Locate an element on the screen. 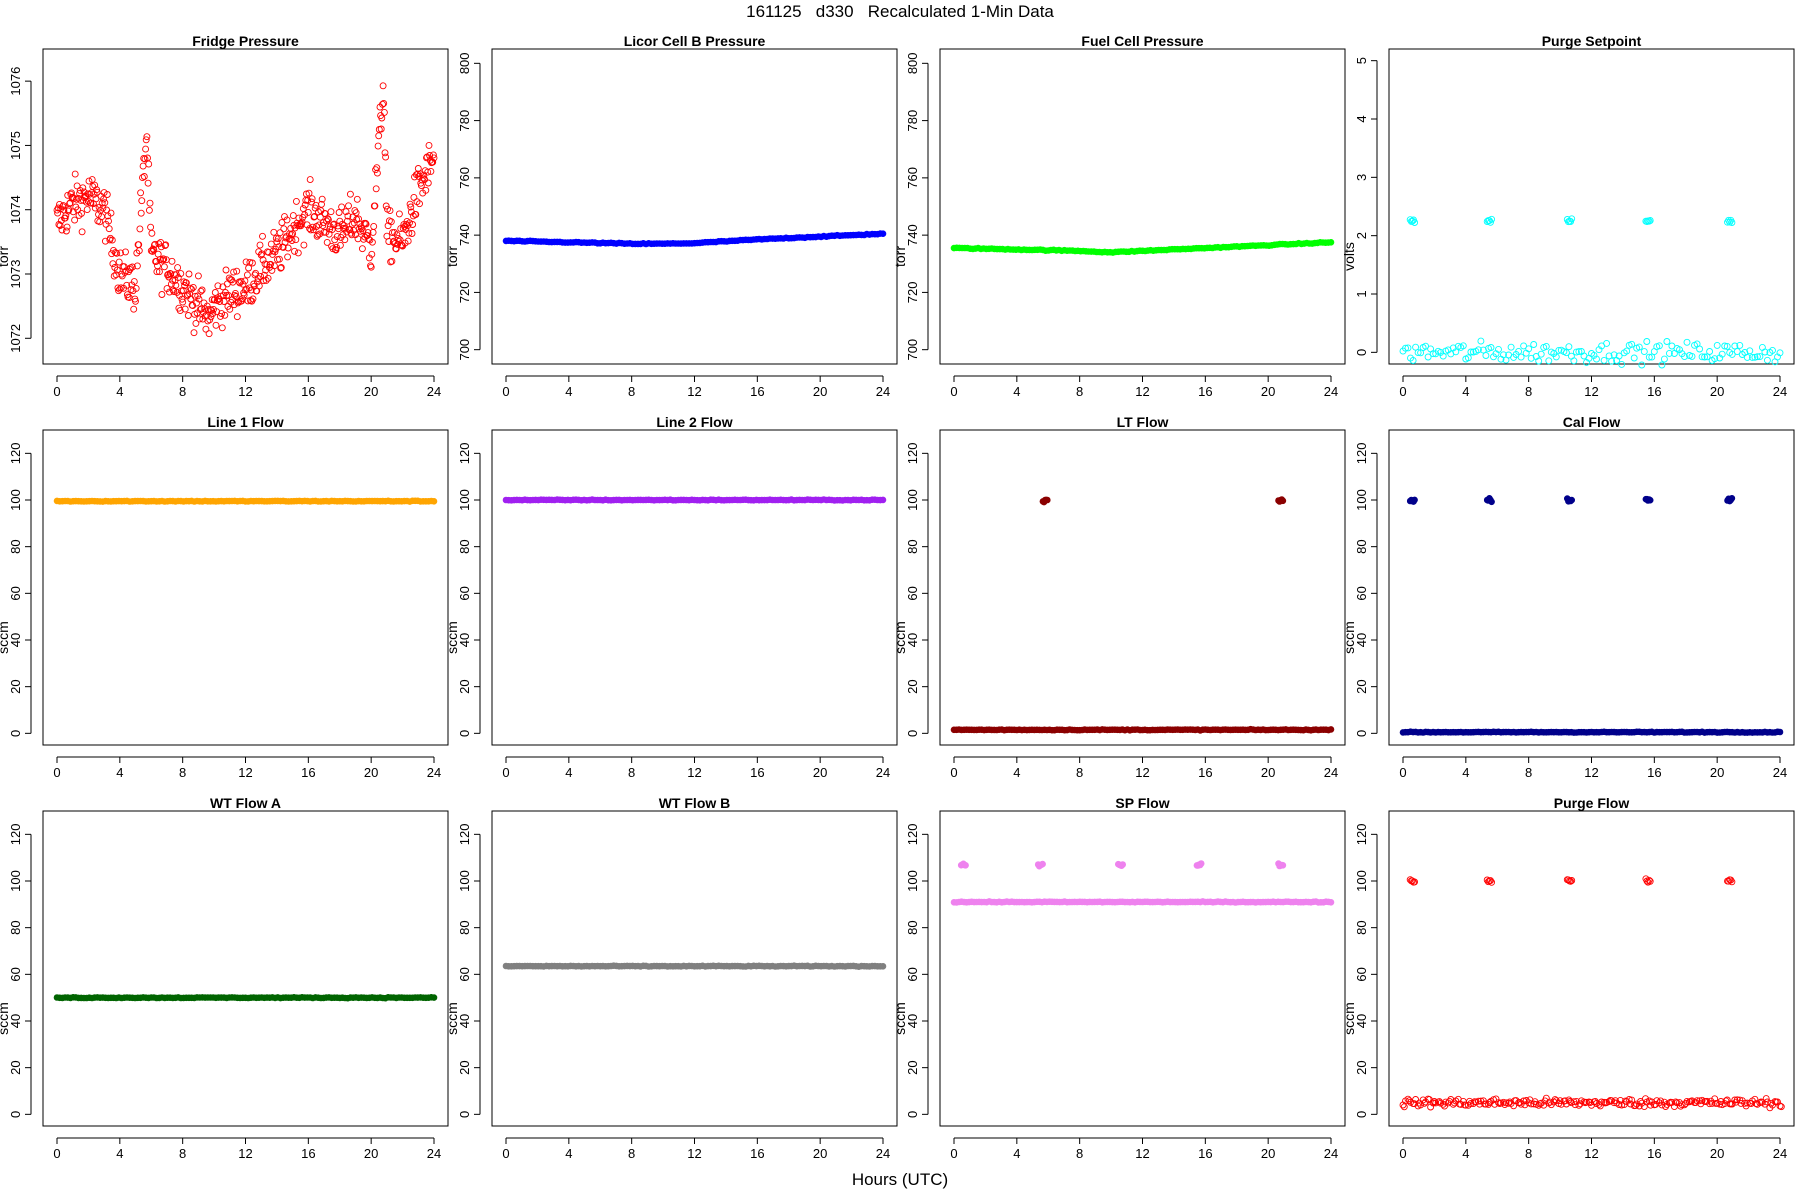 The image size is (1800, 1200). cal-flow-y-axis-label: sccm is located at coordinates (1349, 637).